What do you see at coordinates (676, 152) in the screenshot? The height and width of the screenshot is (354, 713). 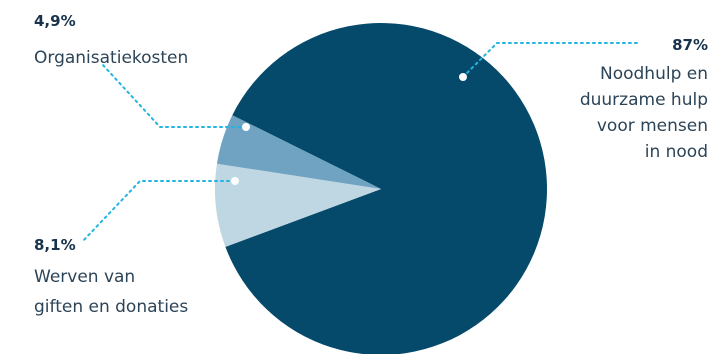 I see `slice-label-0-line-3: in nood` at bounding box center [676, 152].